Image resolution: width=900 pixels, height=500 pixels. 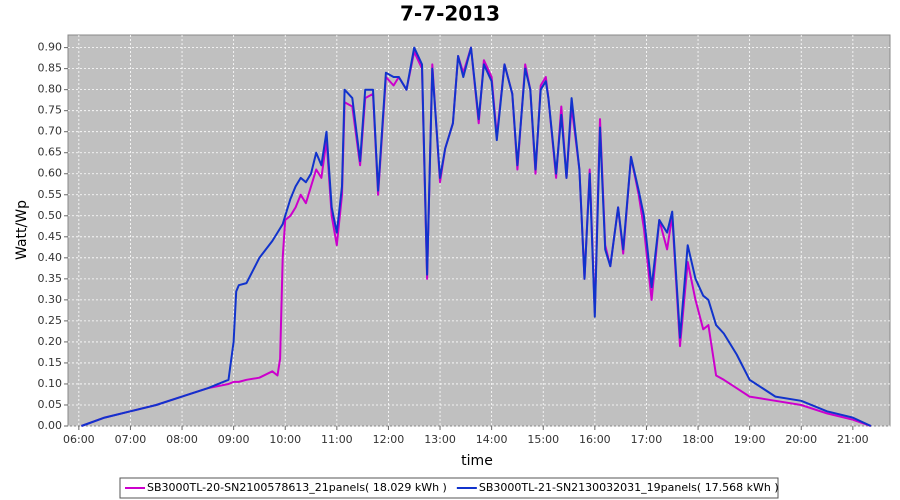 What do you see at coordinates (50, 131) in the screenshot?
I see `y-tick-label: 0.70` at bounding box center [50, 131].